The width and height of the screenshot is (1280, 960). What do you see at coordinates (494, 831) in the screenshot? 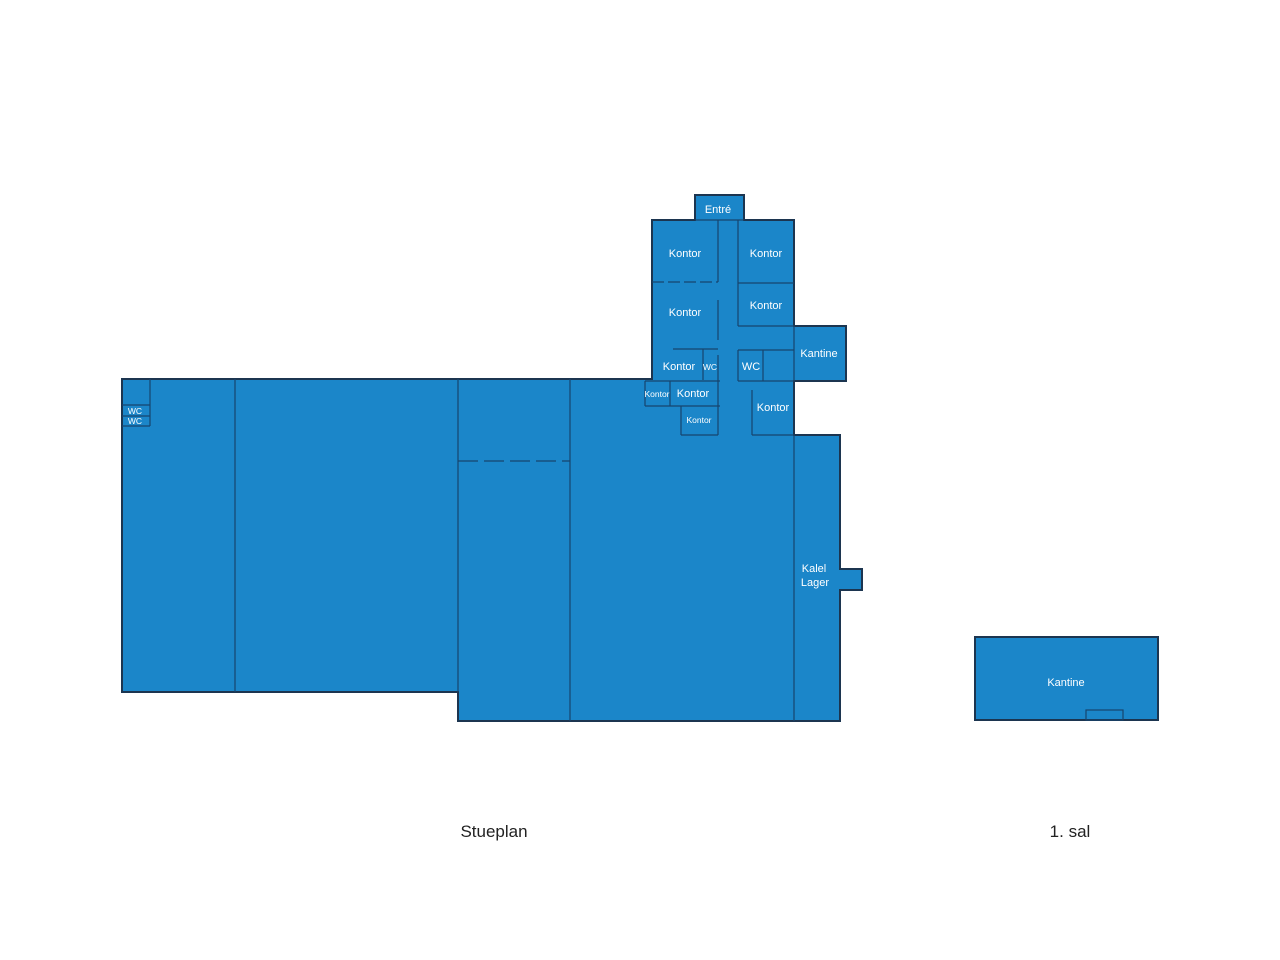
I see `floor-caption-stueplan: Stueplan` at bounding box center [494, 831].